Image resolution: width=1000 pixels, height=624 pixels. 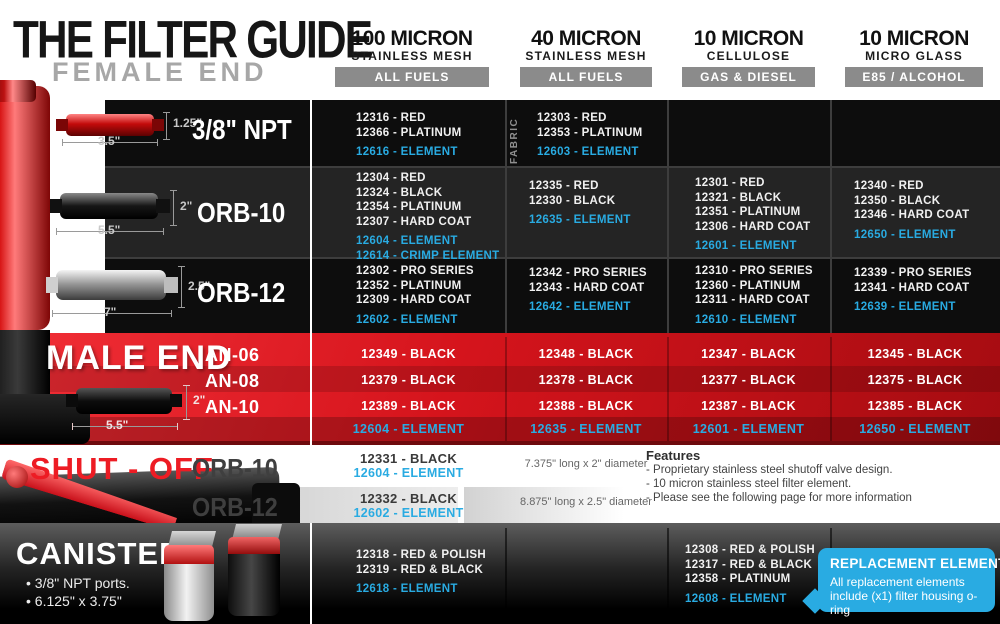 I want to click on row-stripe, so click(x=544, y=505).